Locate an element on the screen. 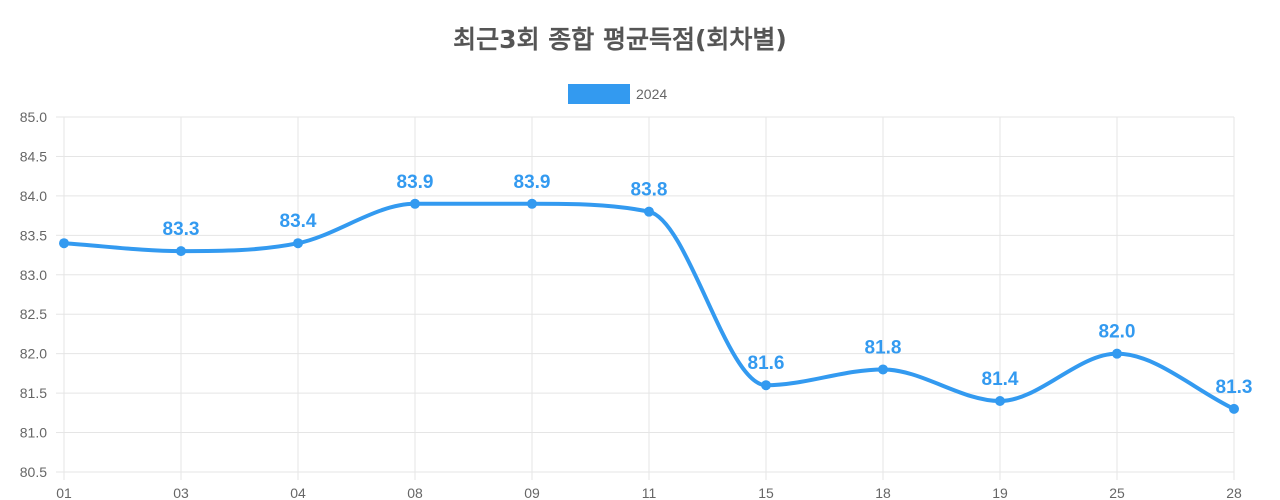 The height and width of the screenshot is (500, 1280). data-label: 81.8 is located at coordinates (883, 347).